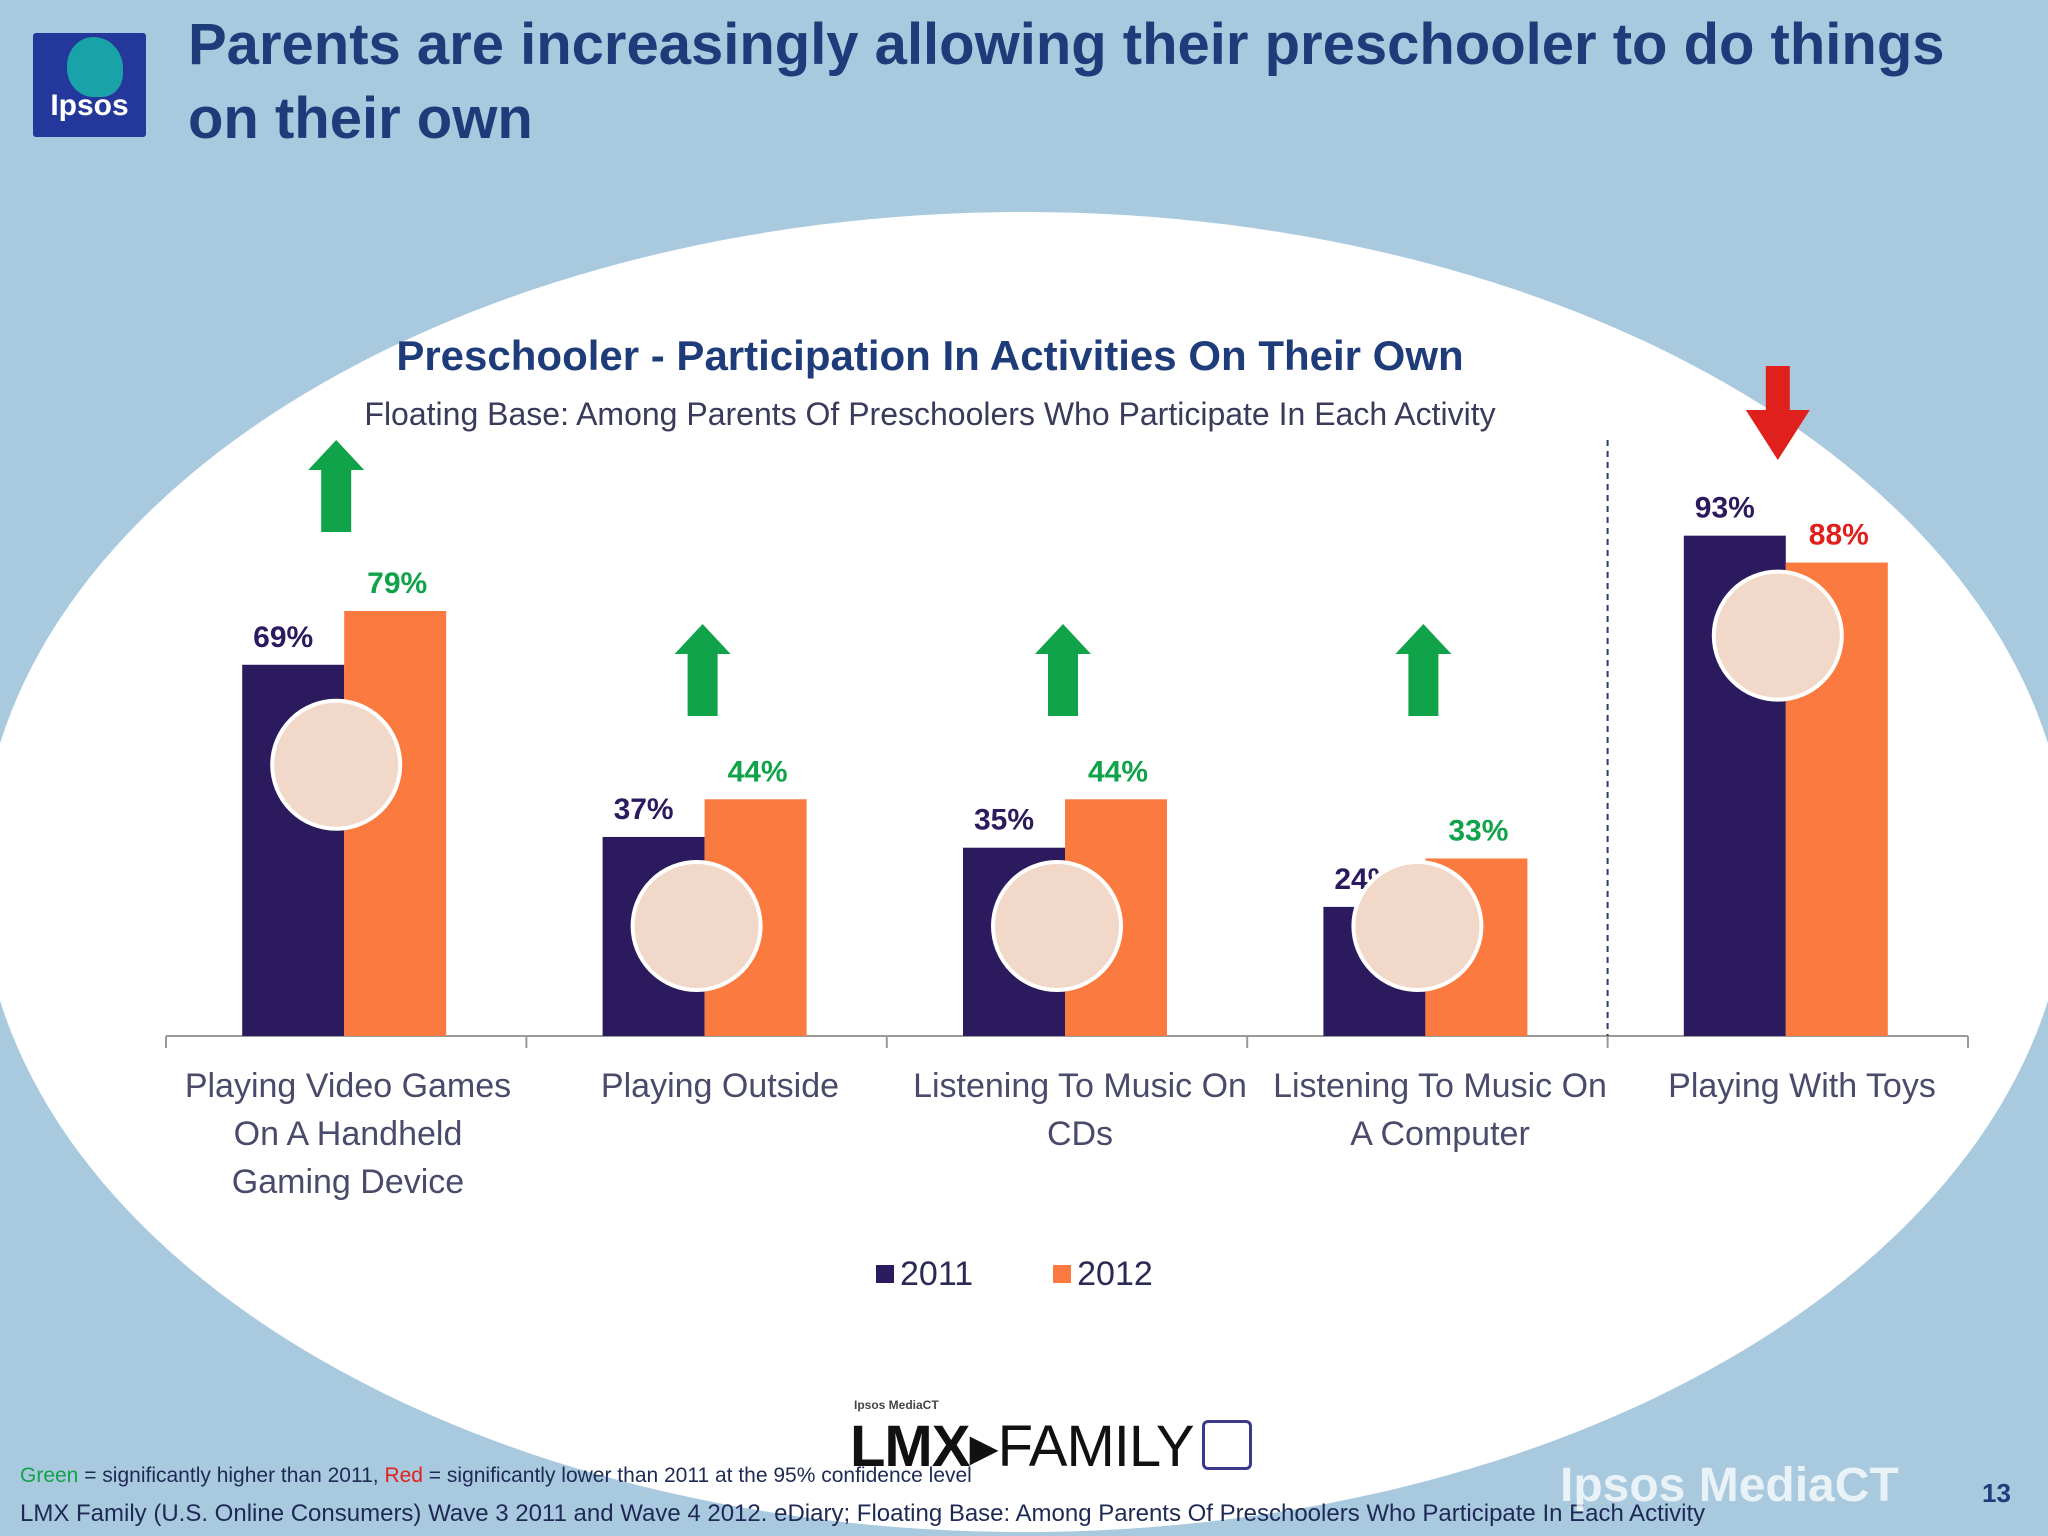  Describe the element at coordinates (910, 1446) in the screenshot. I see `lmx-logo-text: LMX` at that location.